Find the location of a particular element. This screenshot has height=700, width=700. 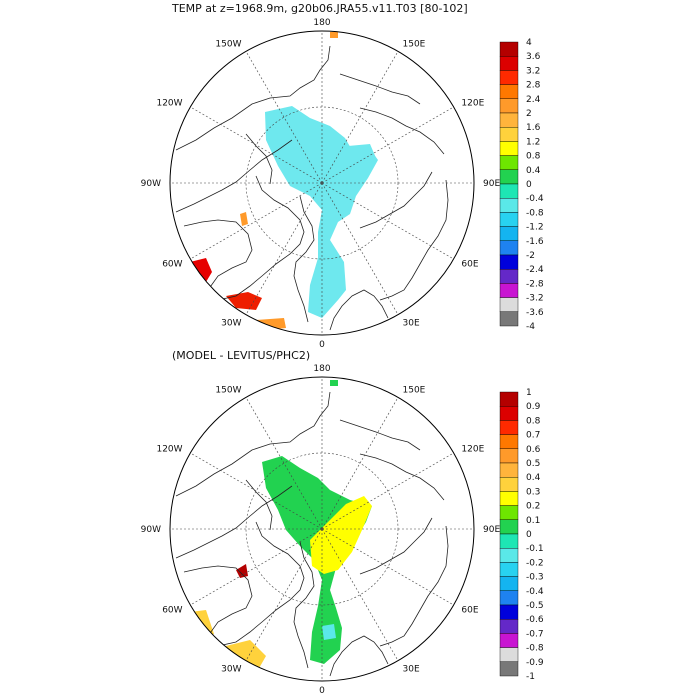

colorbar-label: -0.3 is located at coordinates (535, 578).